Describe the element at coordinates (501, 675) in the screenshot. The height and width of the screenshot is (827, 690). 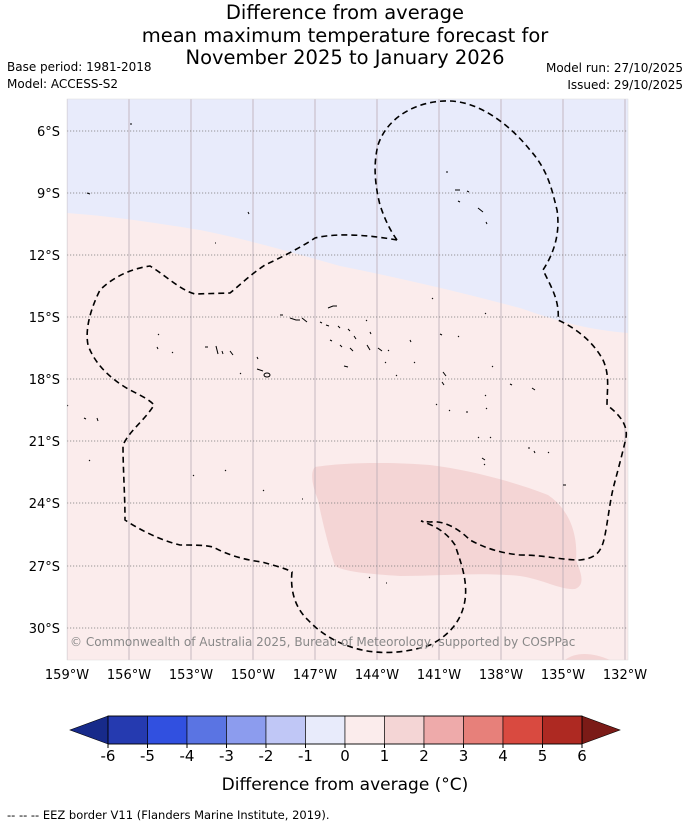
I see `lon-label: 138°W` at that location.